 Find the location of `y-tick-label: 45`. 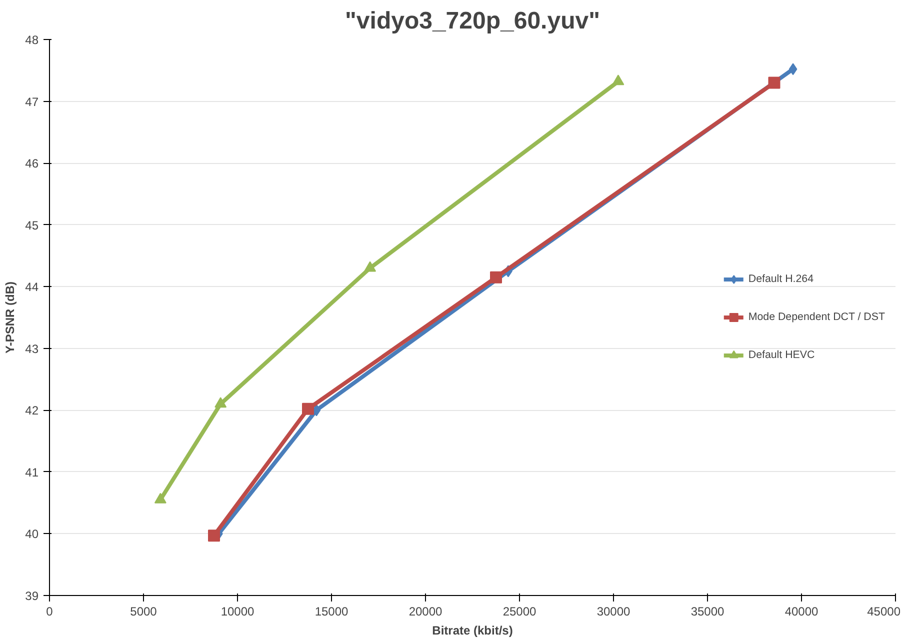

y-tick-label: 45 is located at coordinates (32, 225).